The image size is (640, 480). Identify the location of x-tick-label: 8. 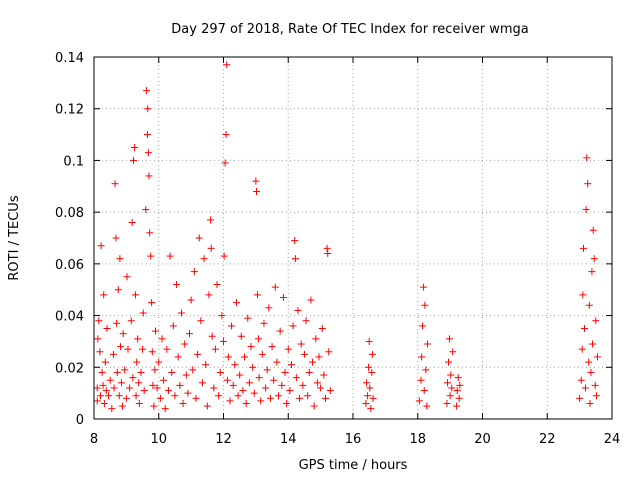
(94, 439).